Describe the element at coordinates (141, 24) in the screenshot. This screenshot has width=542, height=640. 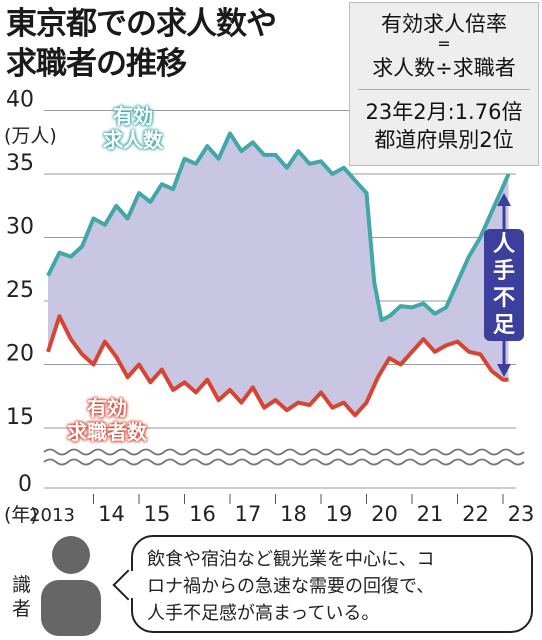
I see `title-line-1: 東京都での求人数や` at that location.